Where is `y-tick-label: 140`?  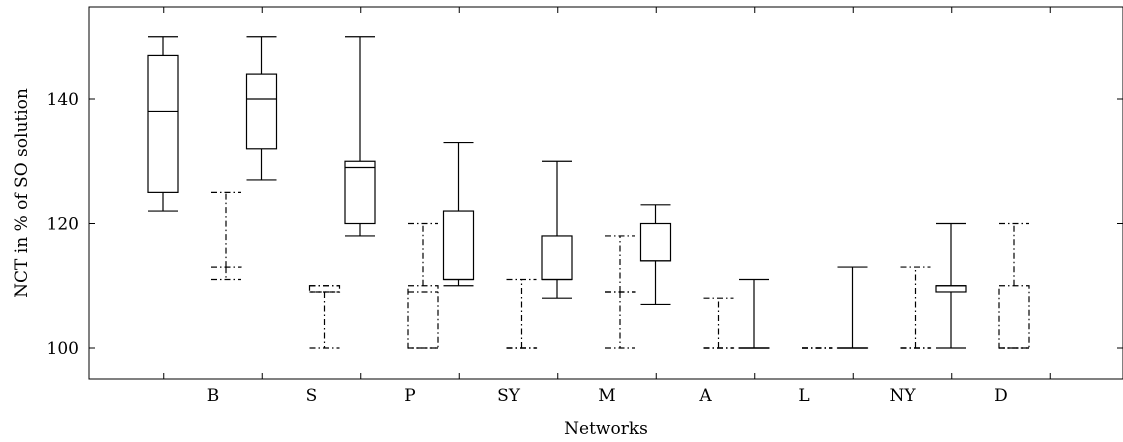
y-tick-label: 140 is located at coordinates (63, 100).